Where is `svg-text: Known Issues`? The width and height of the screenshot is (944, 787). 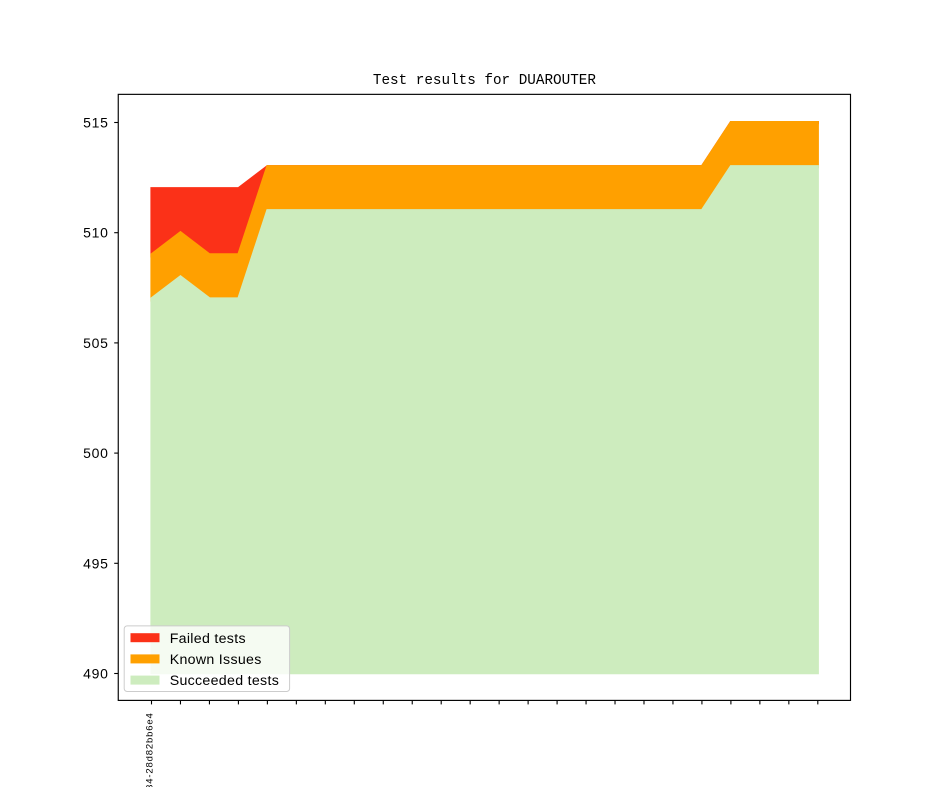
svg-text: Known Issues is located at coordinates (216, 660).